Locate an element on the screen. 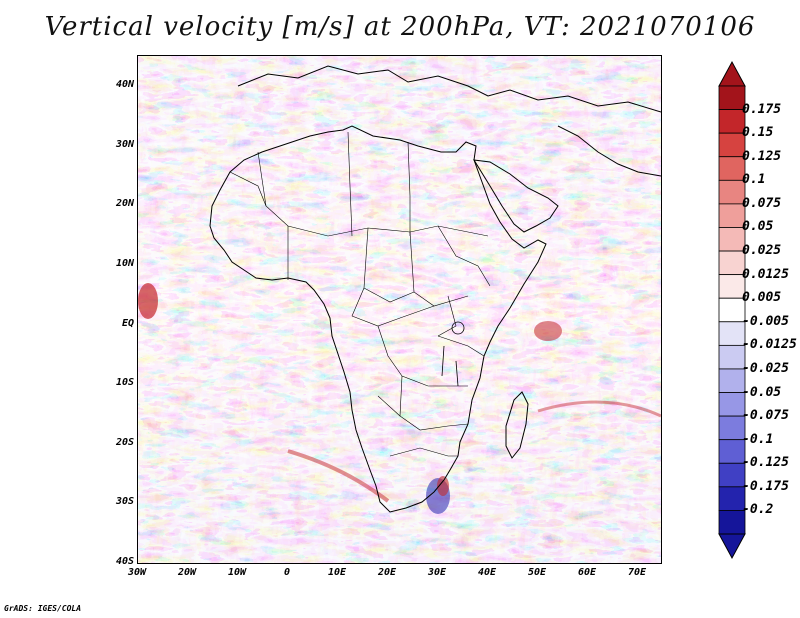  lat-label-20n: 20N is located at coordinates (124, 203).